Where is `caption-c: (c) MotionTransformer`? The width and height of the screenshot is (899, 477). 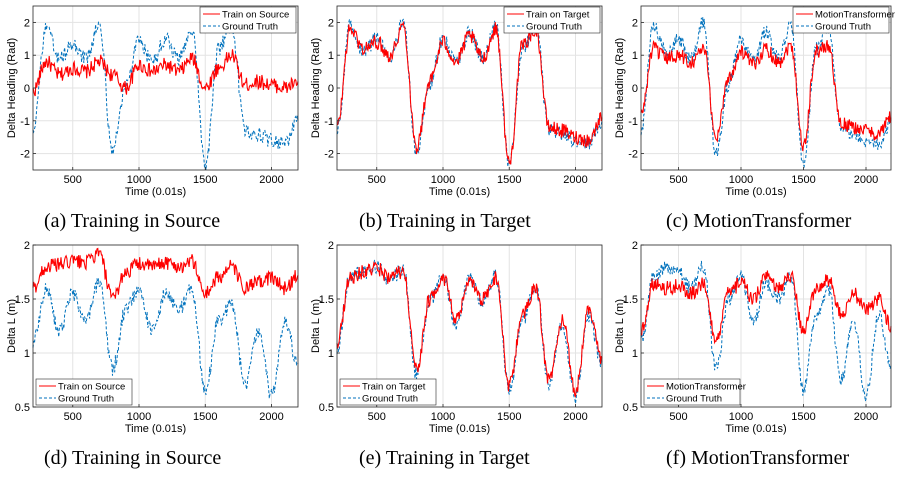
caption-c: (c) MotionTransformer is located at coordinates (759, 221).